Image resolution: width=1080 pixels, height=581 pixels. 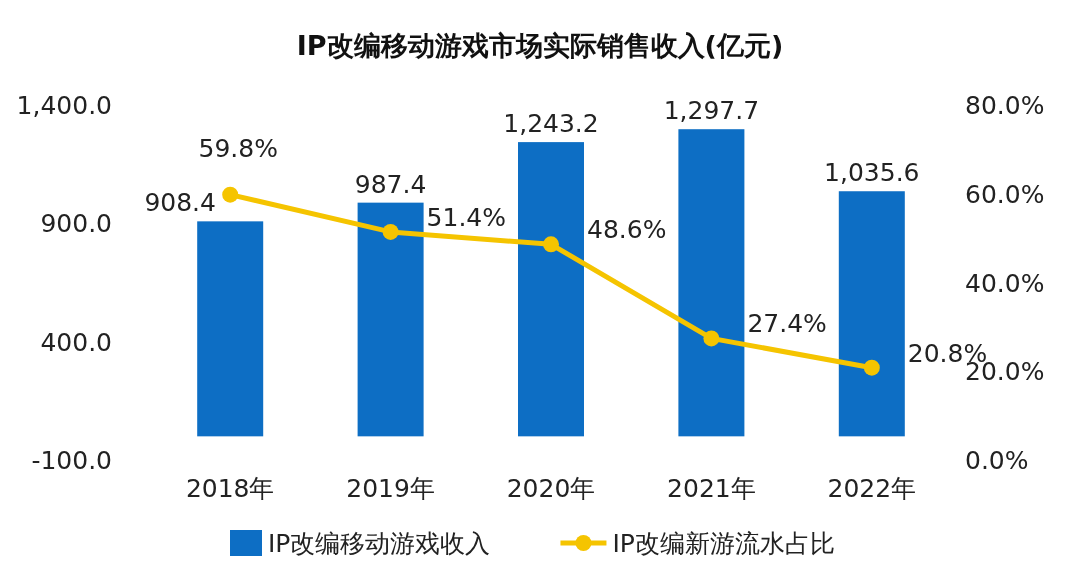 What do you see at coordinates (180, 203) in the screenshot?
I see `data-label: 908.4` at bounding box center [180, 203].